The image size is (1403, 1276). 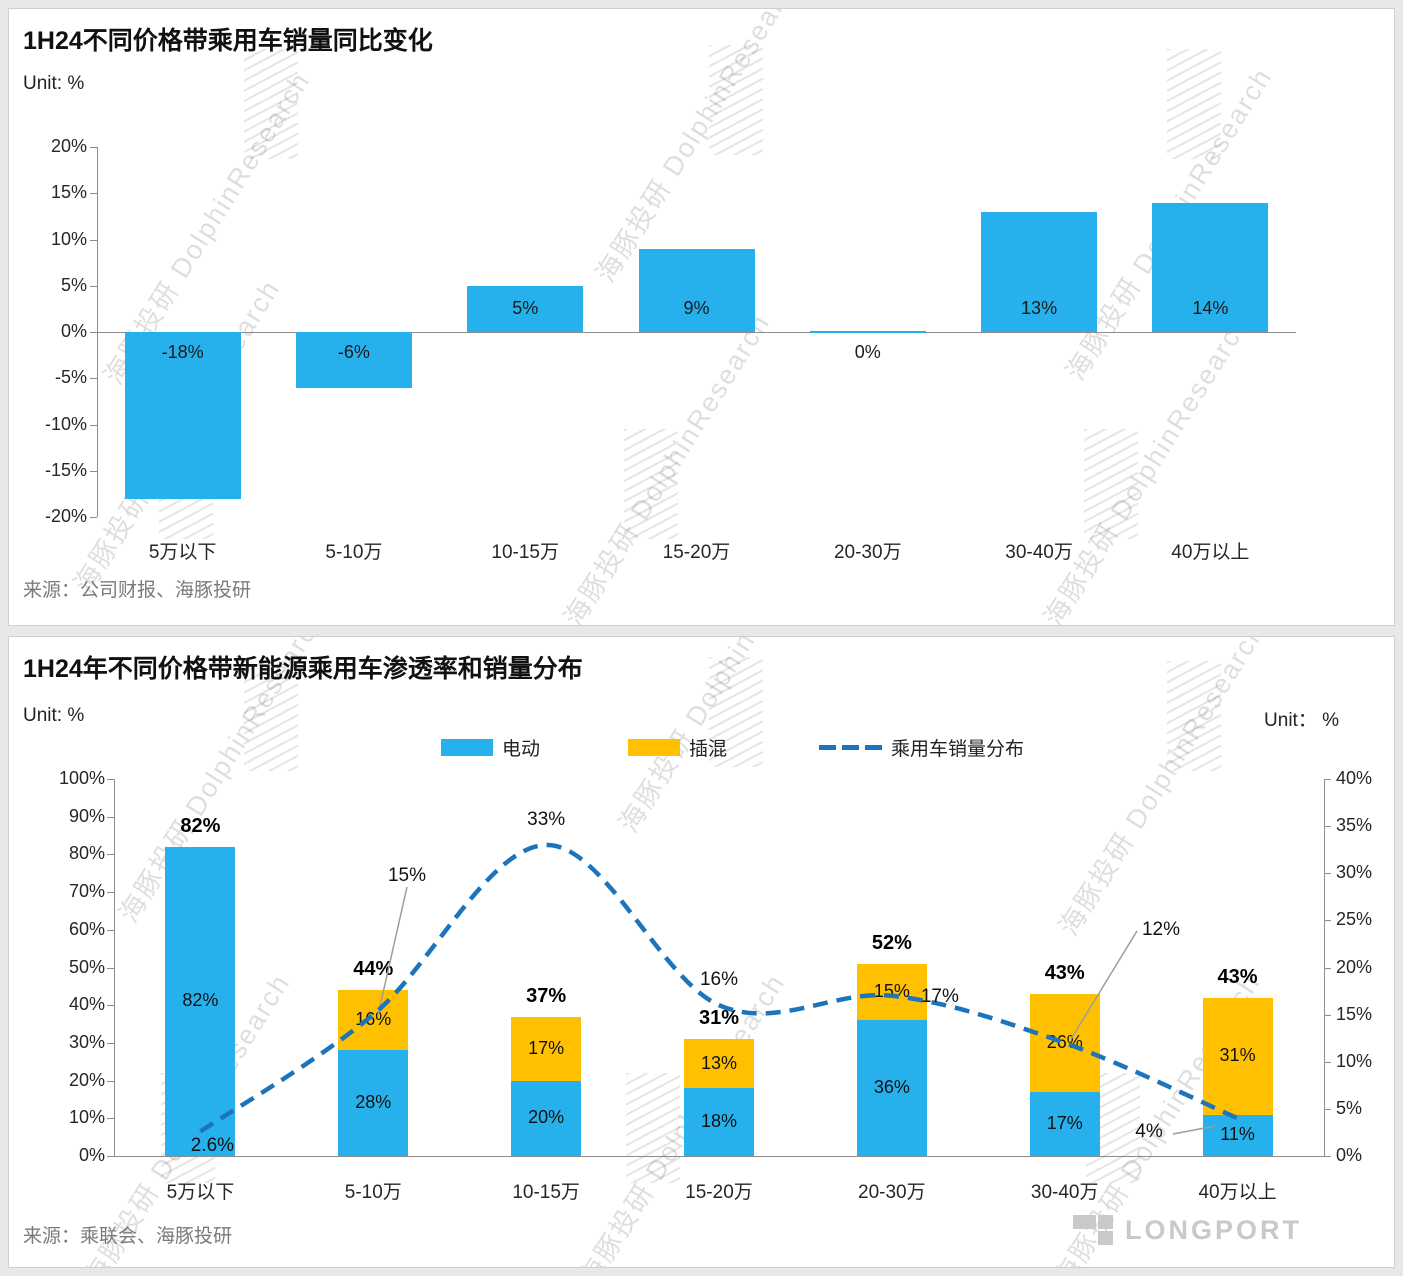 I want to click on right-tick-label: 10%, so click(x=1354, y=1060).